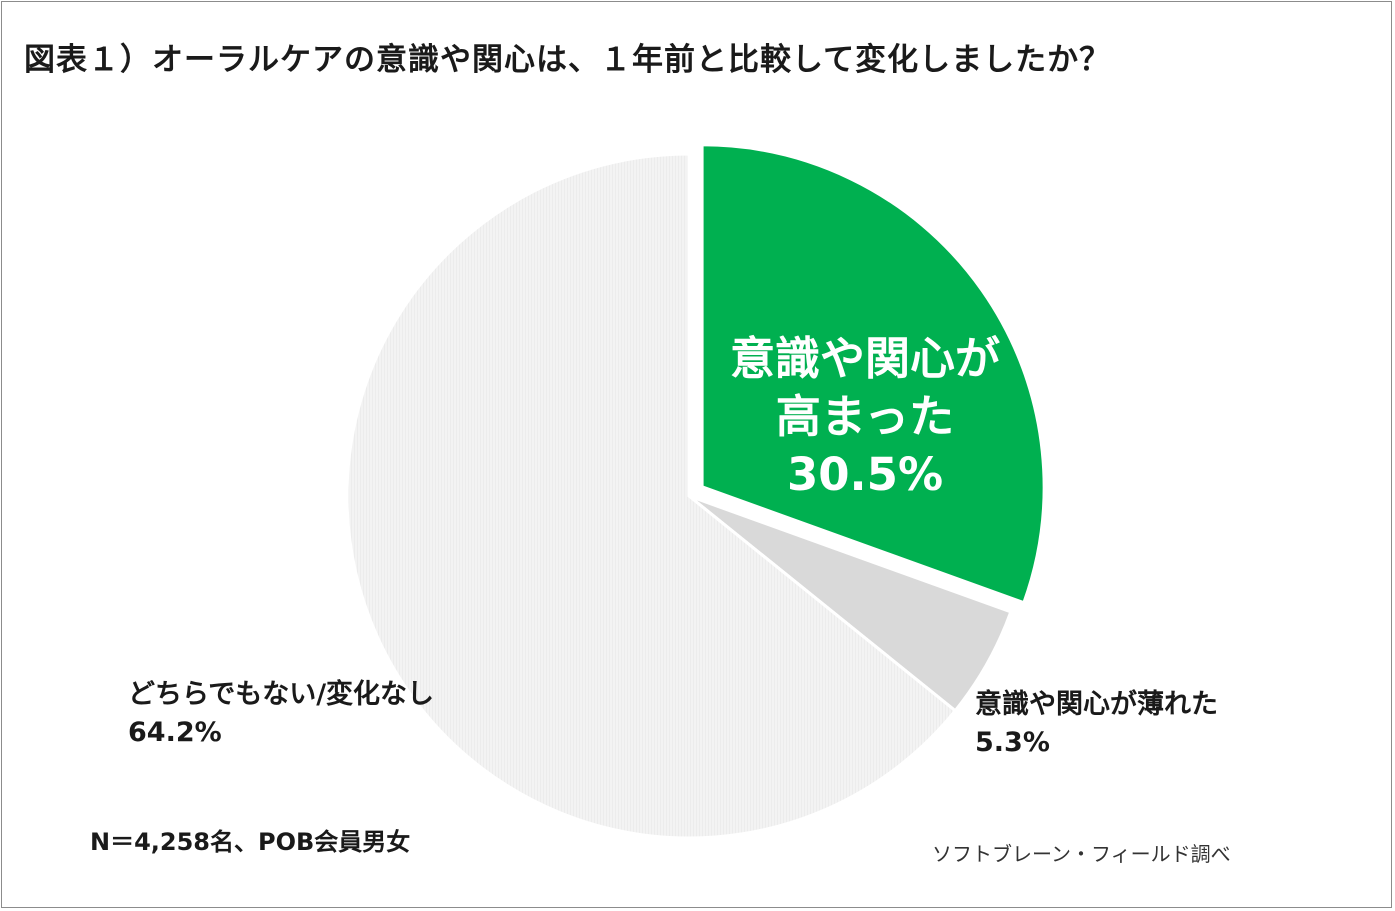  Describe the element at coordinates (175, 732) in the screenshot. I see `slice-value-no-change: 64.2%` at that location.